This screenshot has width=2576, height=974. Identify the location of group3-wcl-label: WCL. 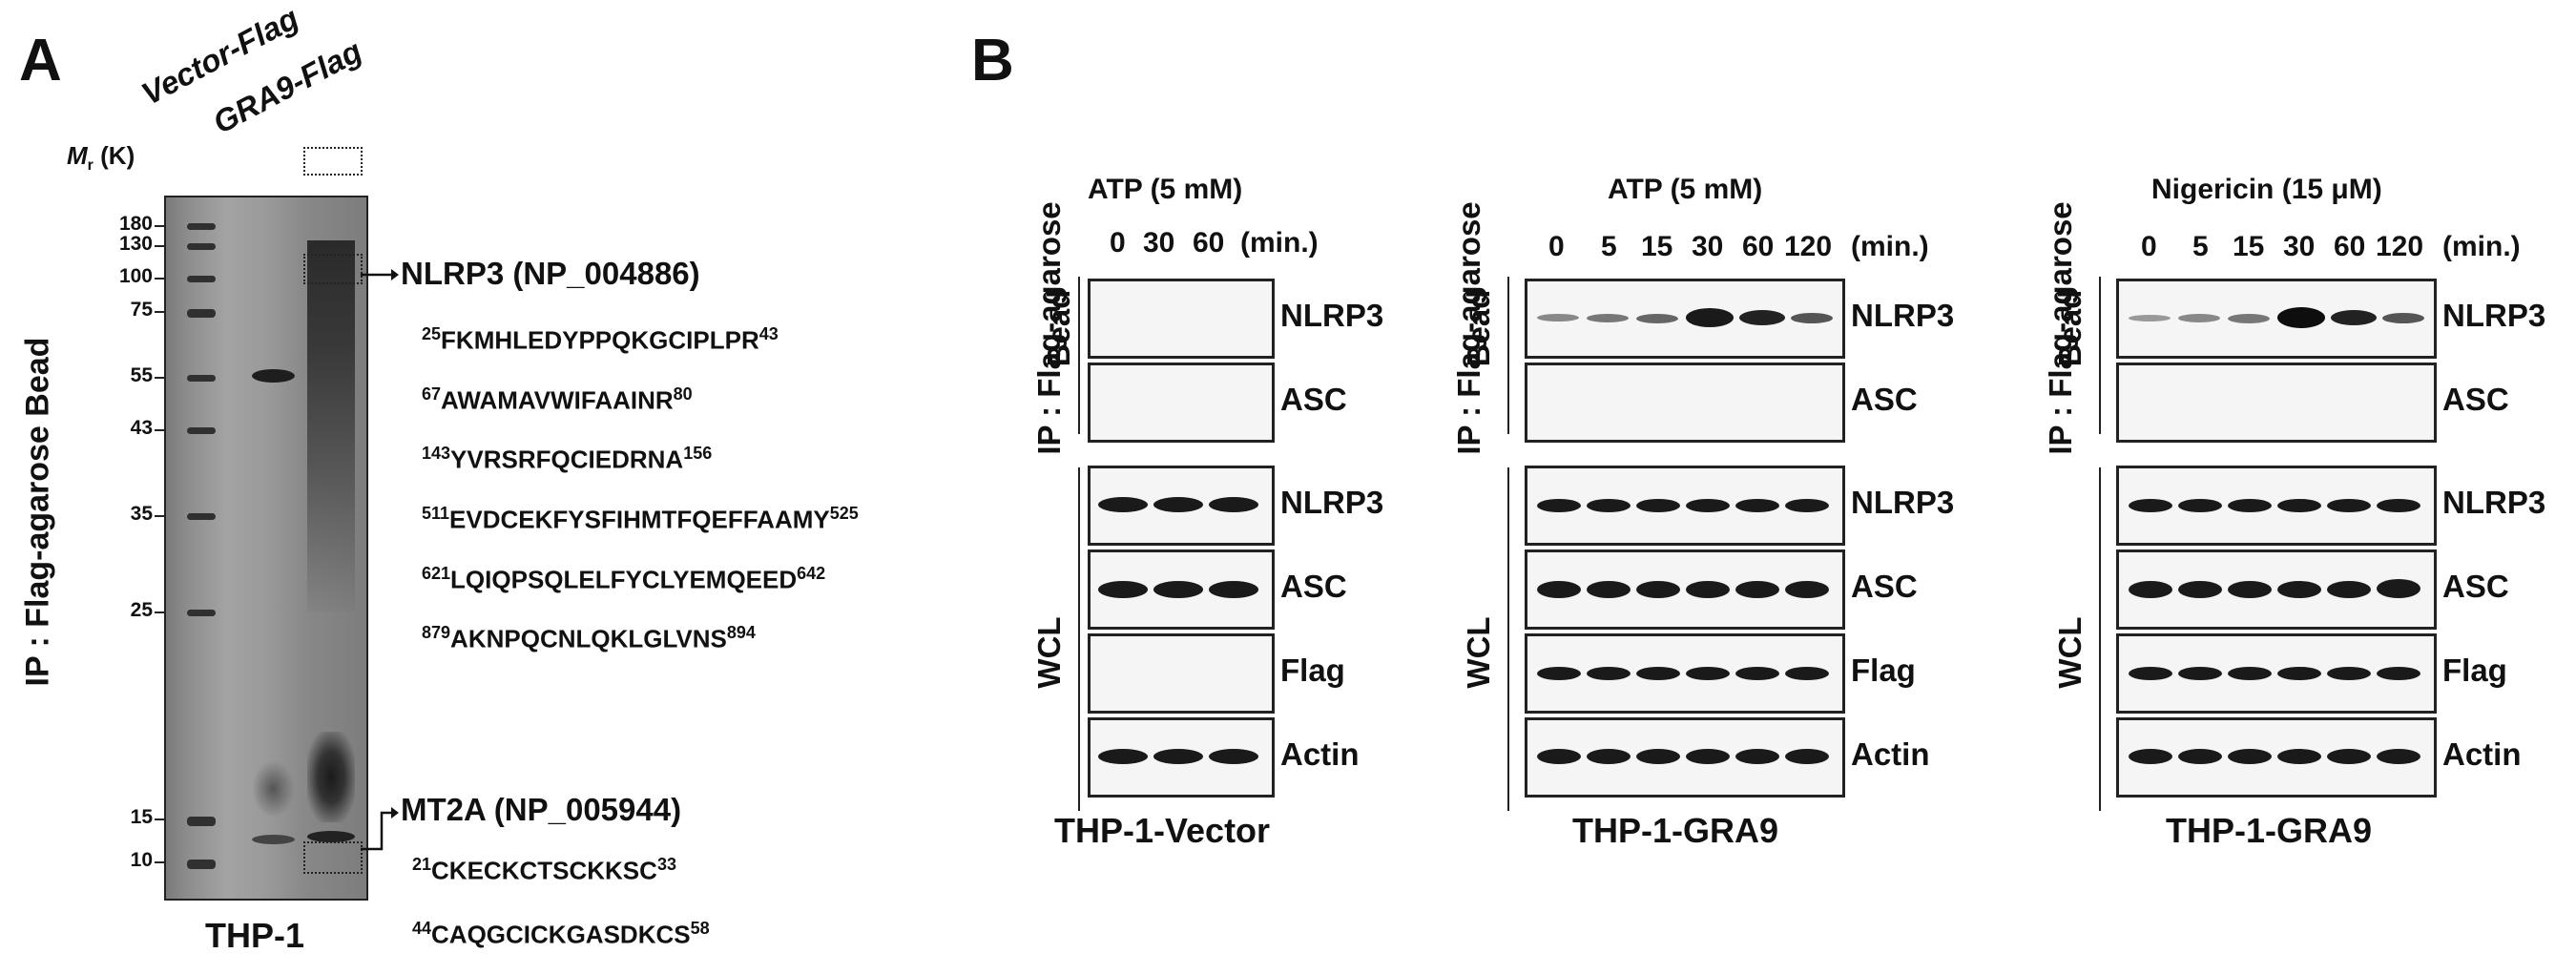
(2070, 652).